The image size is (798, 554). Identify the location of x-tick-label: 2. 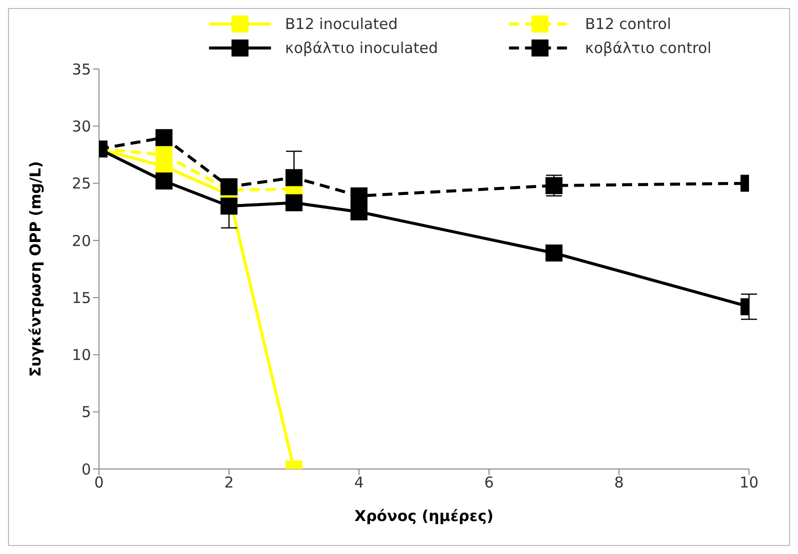
(229, 483).